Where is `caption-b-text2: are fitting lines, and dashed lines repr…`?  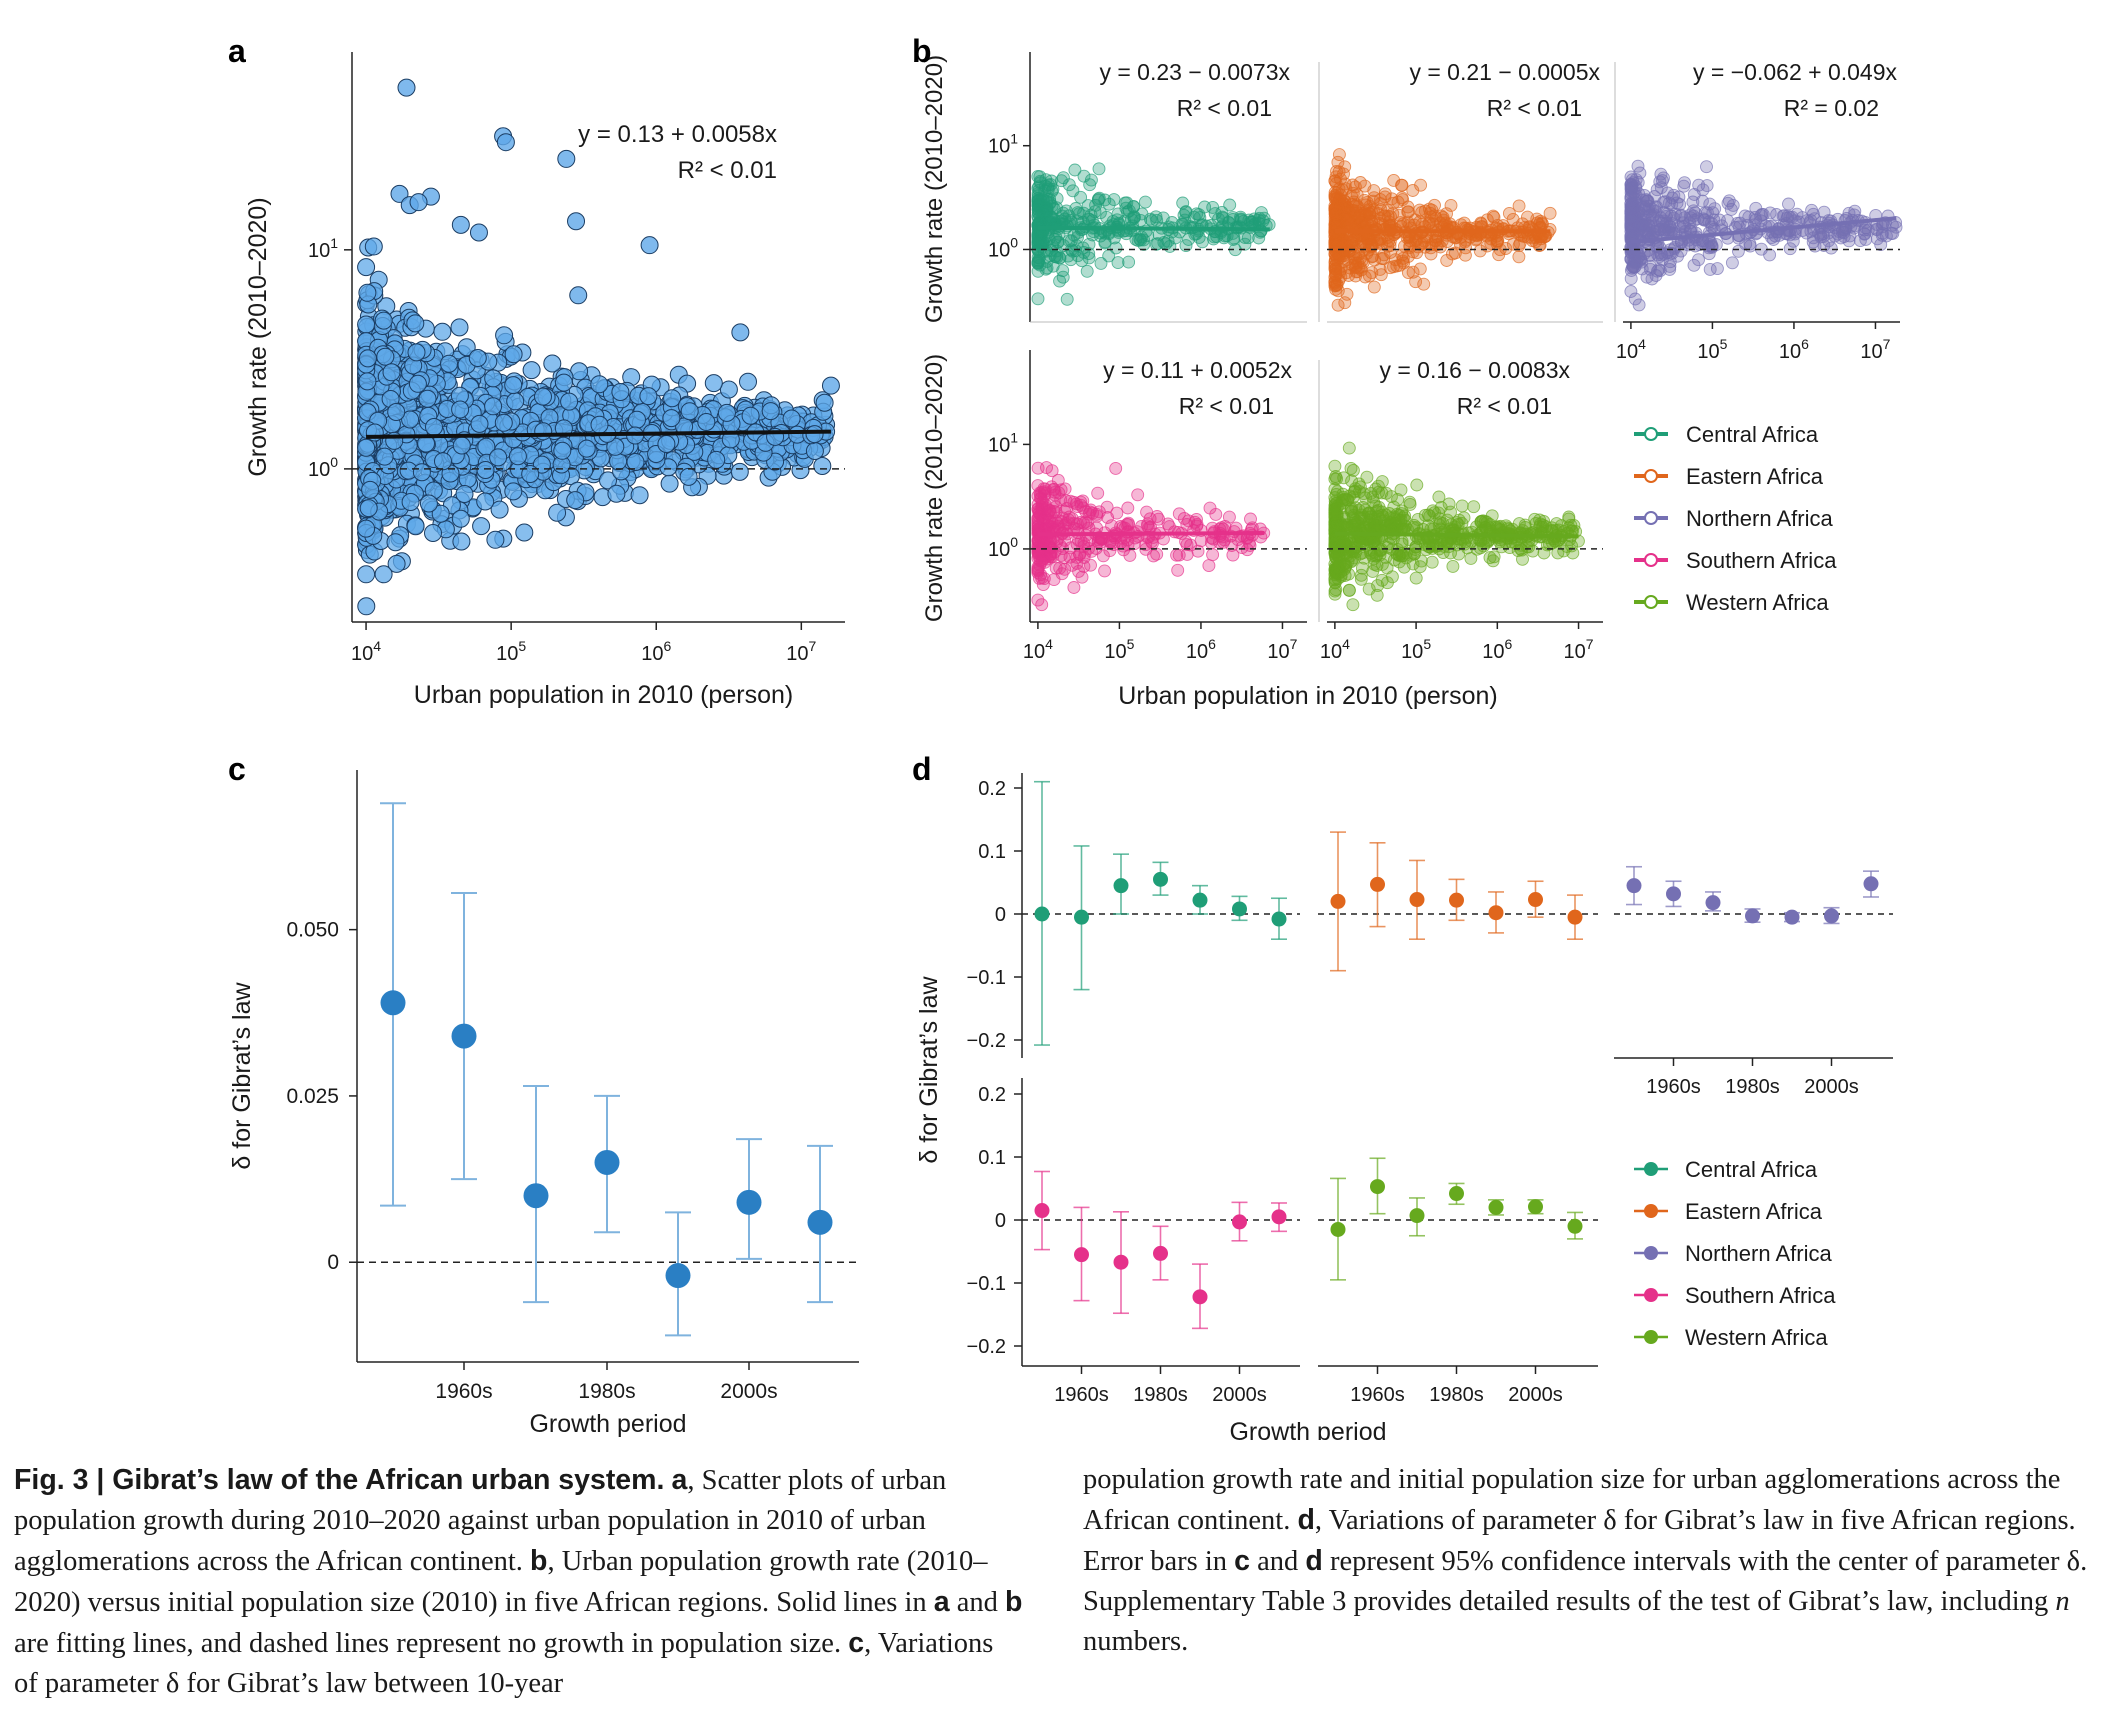 caption-b-text2: are fitting lines, and dashed lines repr… is located at coordinates (428, 1643).